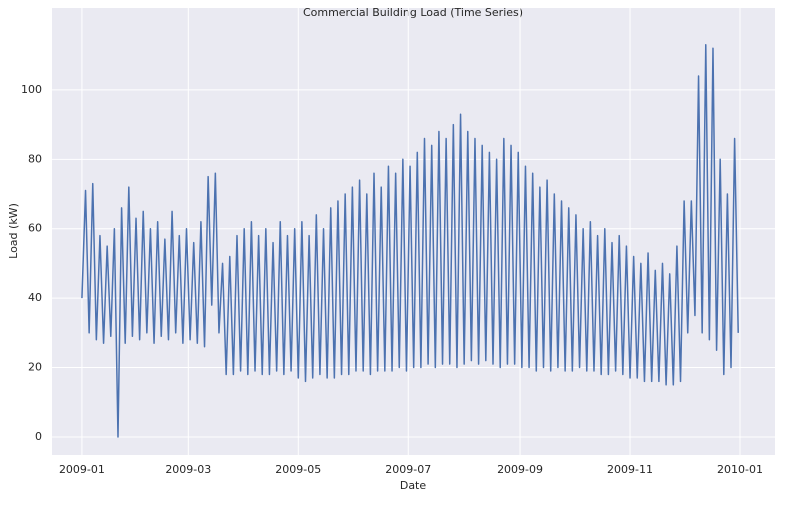 This screenshot has height=505, width=785. What do you see at coordinates (413, 12) in the screenshot?
I see `chart-title: Commercial Building Load (Time Series)` at bounding box center [413, 12].